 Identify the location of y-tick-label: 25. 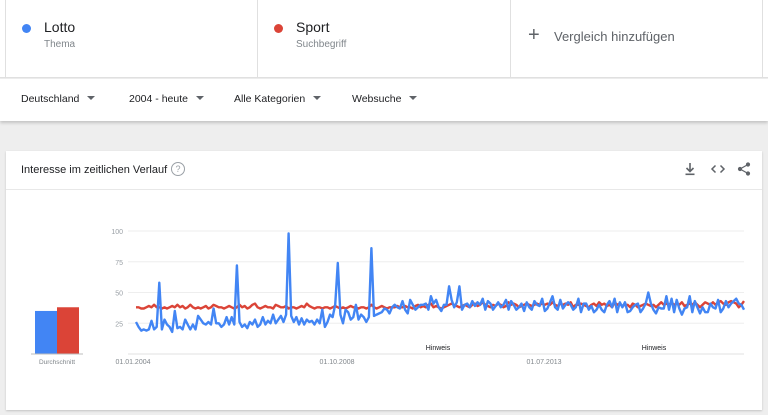
(119, 324).